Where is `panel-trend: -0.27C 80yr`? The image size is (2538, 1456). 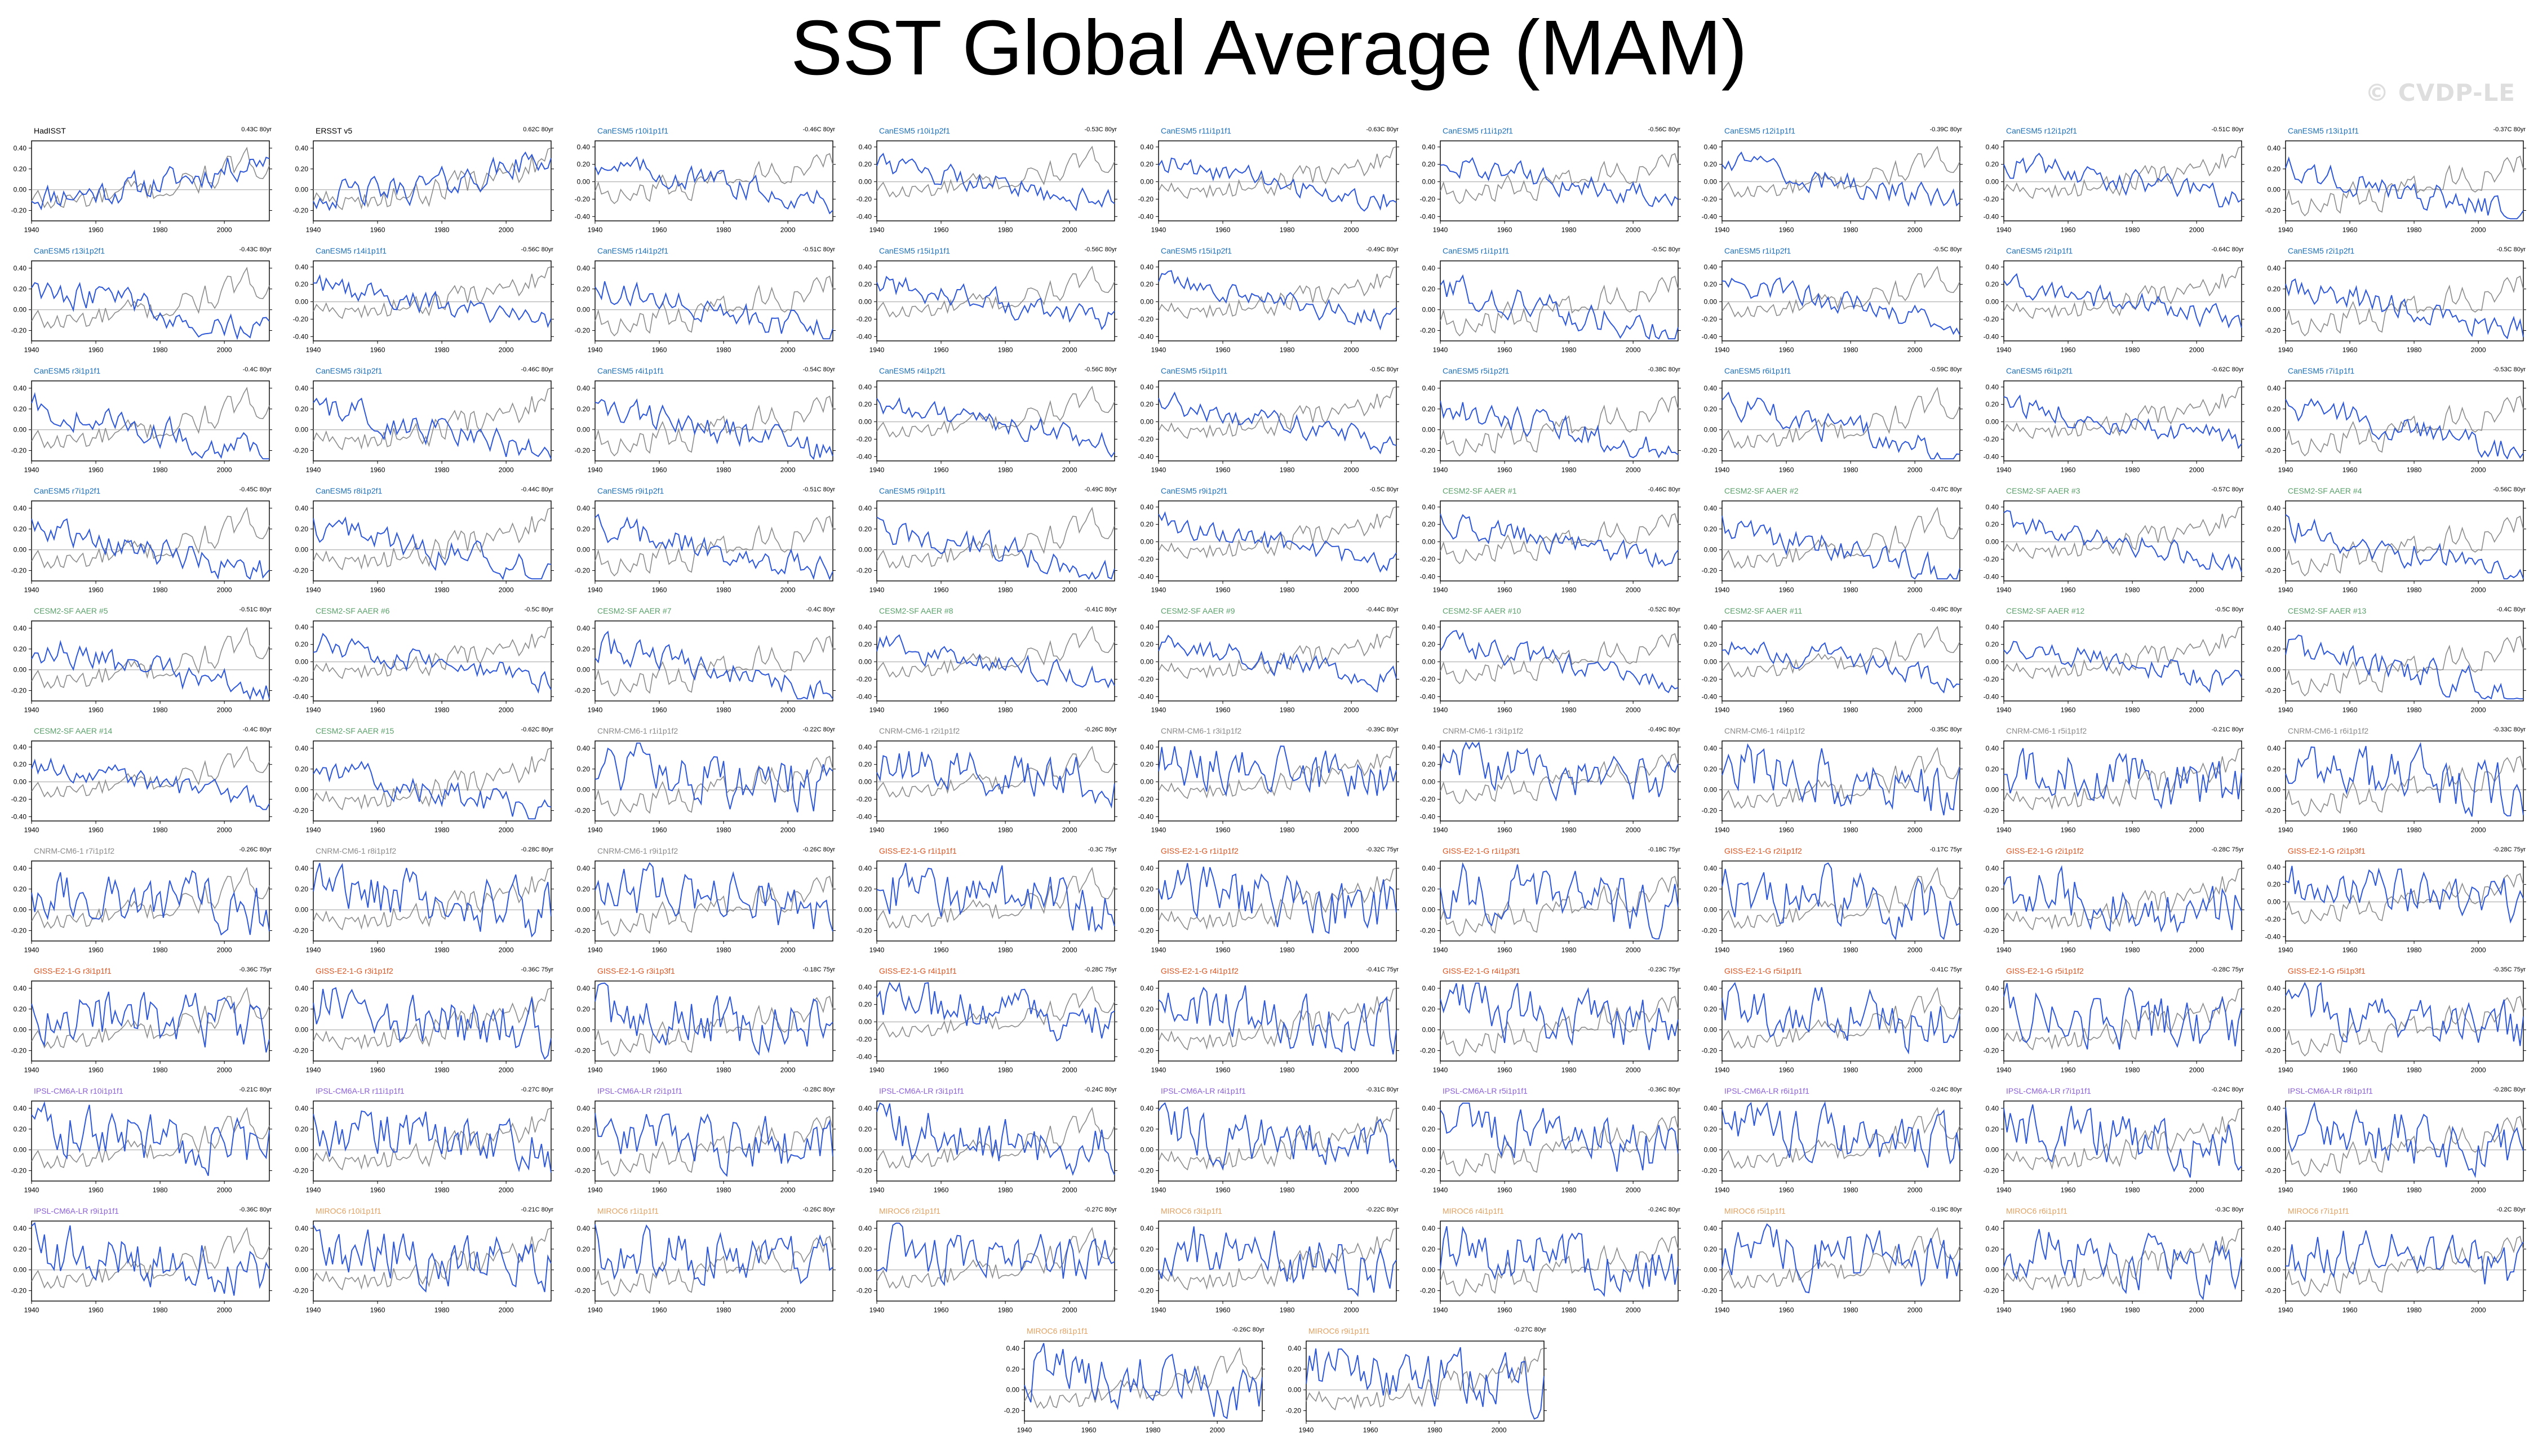
panel-trend: -0.27C 80yr is located at coordinates (1530, 1329).